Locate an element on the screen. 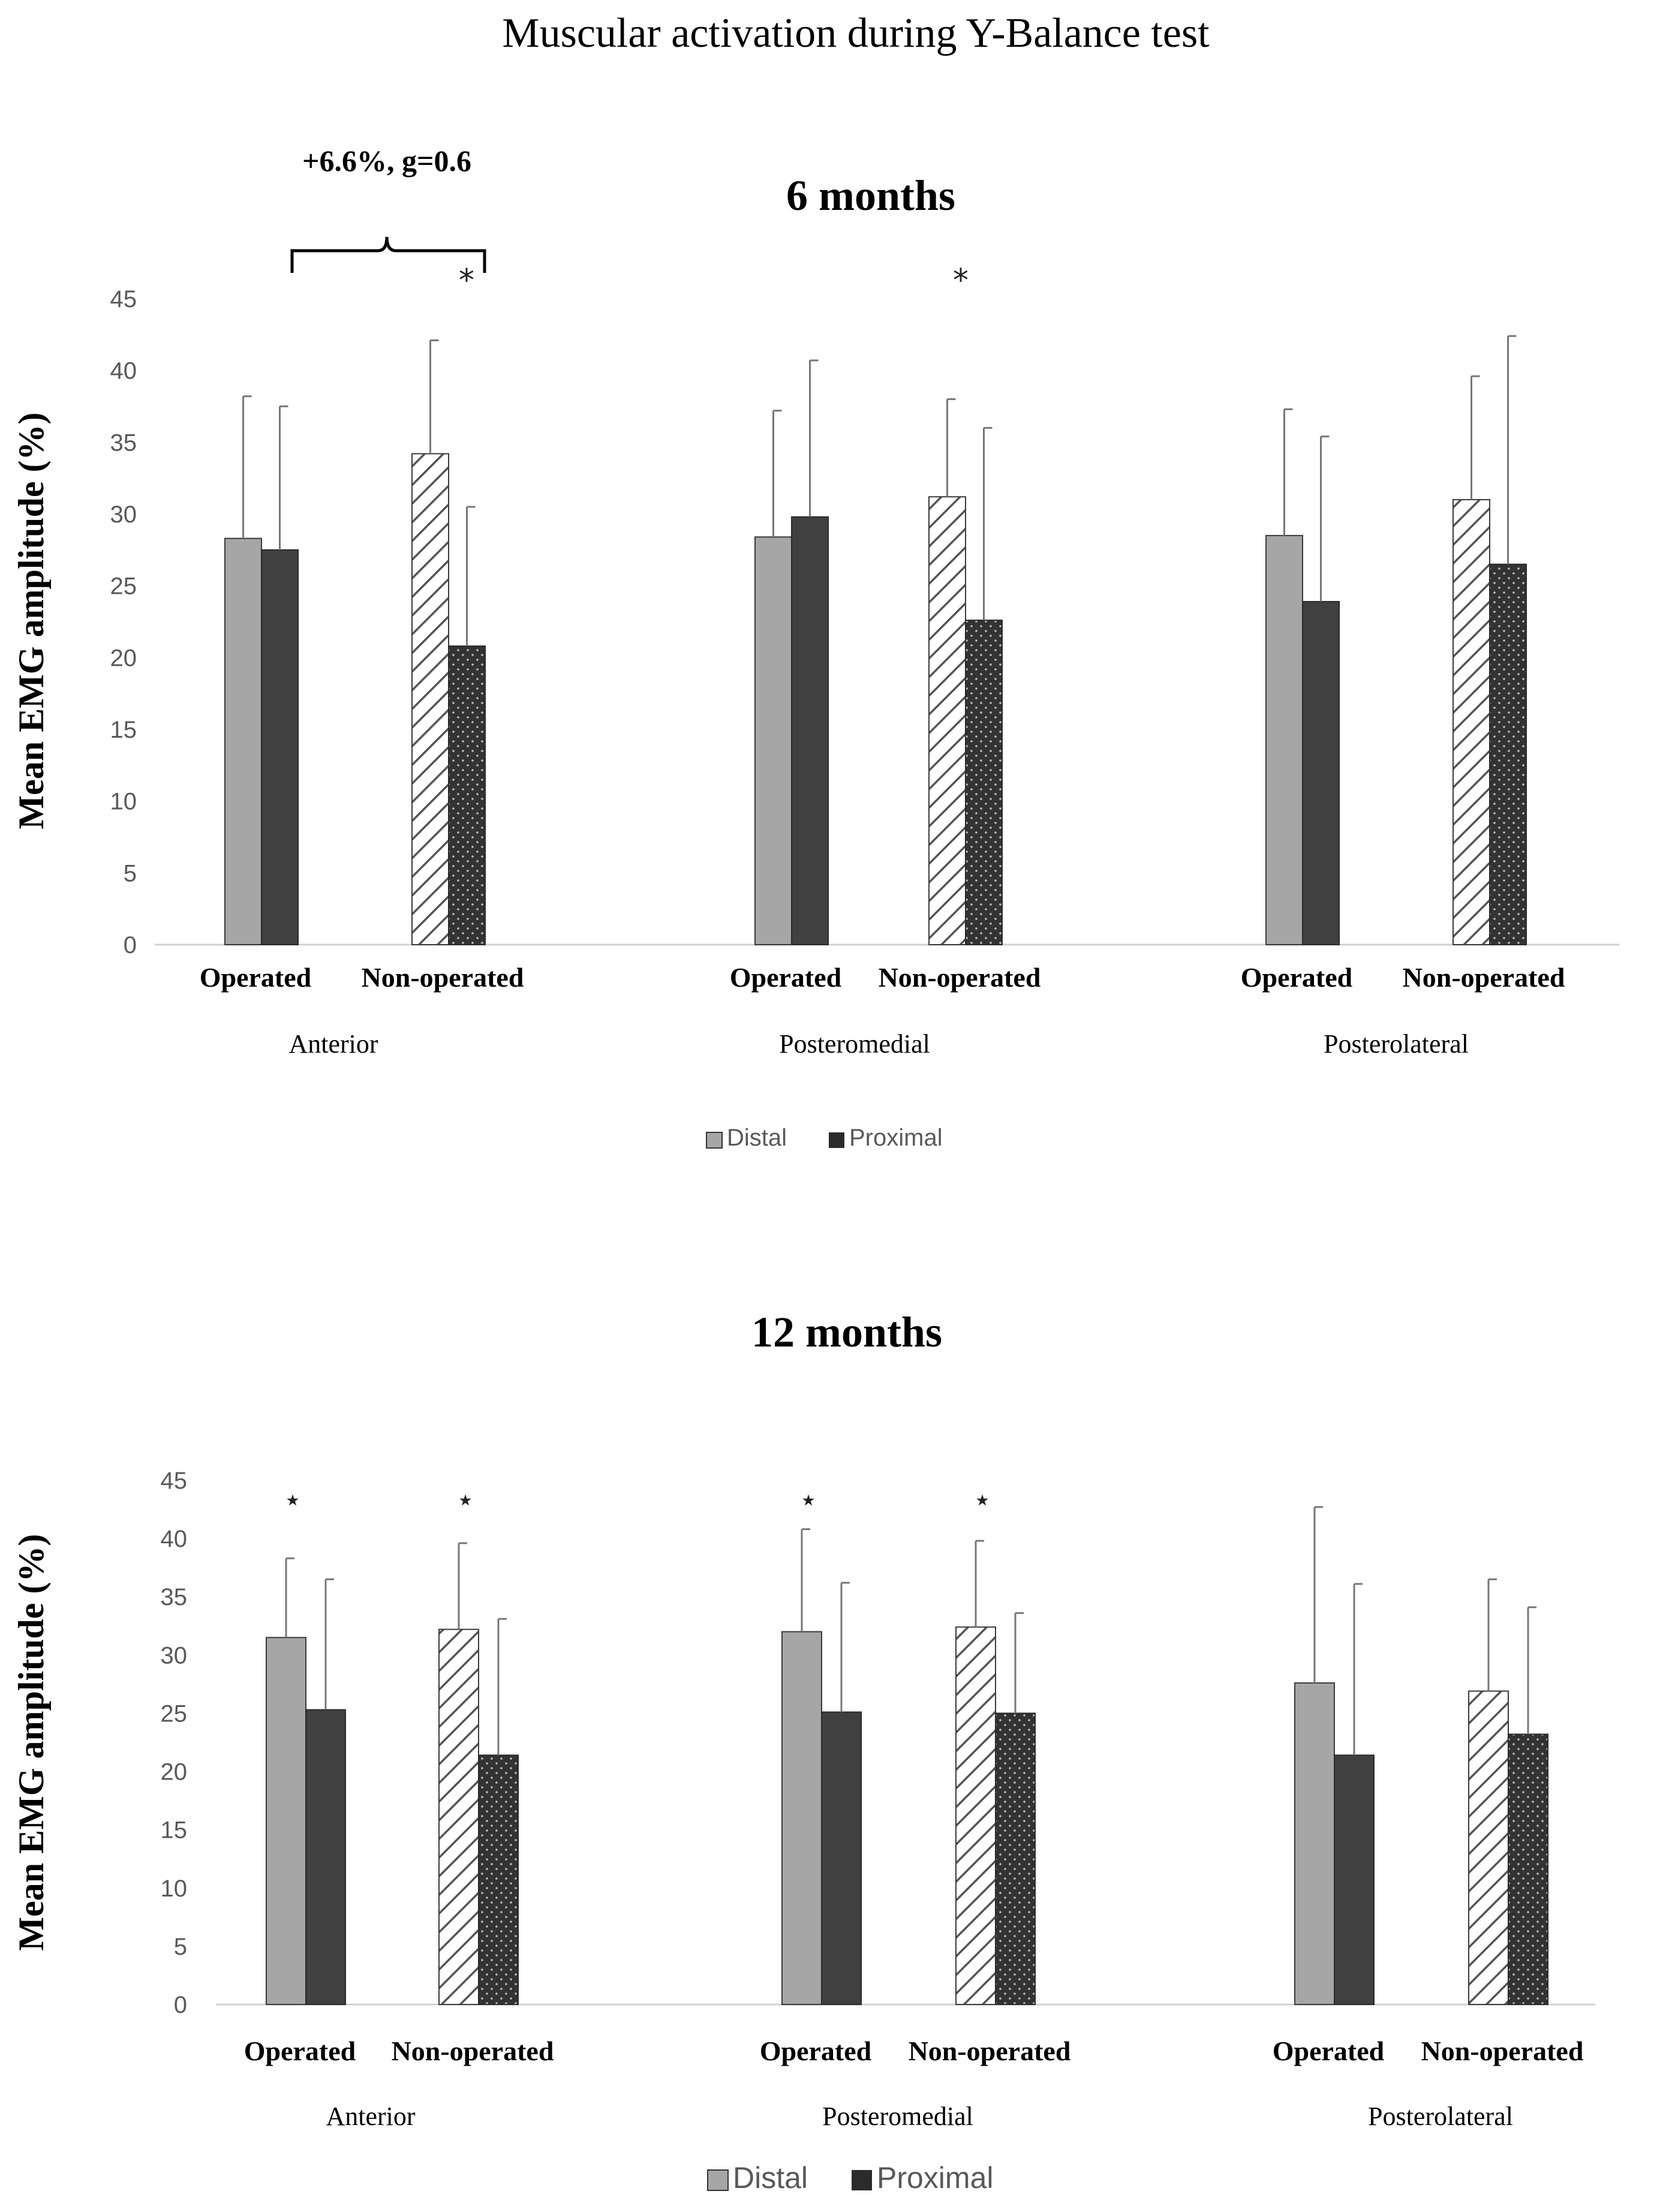  comparison-bracket is located at coordinates (388, 254).